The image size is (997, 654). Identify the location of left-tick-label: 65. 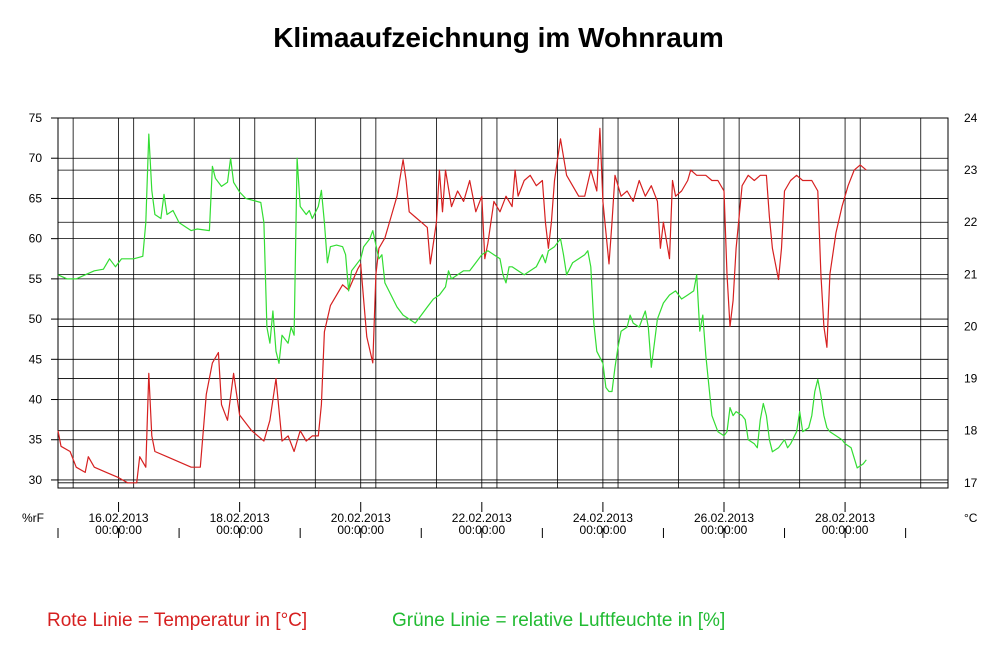
(36, 198).